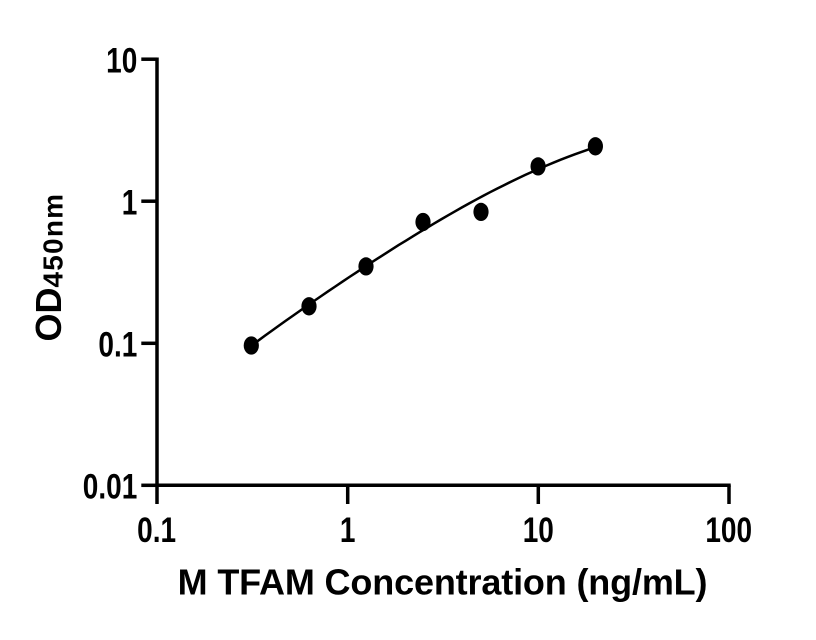  I want to click on svg-text: M TFAM Concentration (ng/mL), so click(443, 582).